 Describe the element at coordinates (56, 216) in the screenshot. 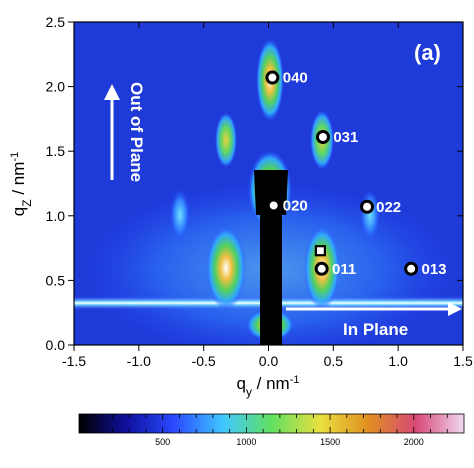

I see `y-tick-label: 1.0` at that location.